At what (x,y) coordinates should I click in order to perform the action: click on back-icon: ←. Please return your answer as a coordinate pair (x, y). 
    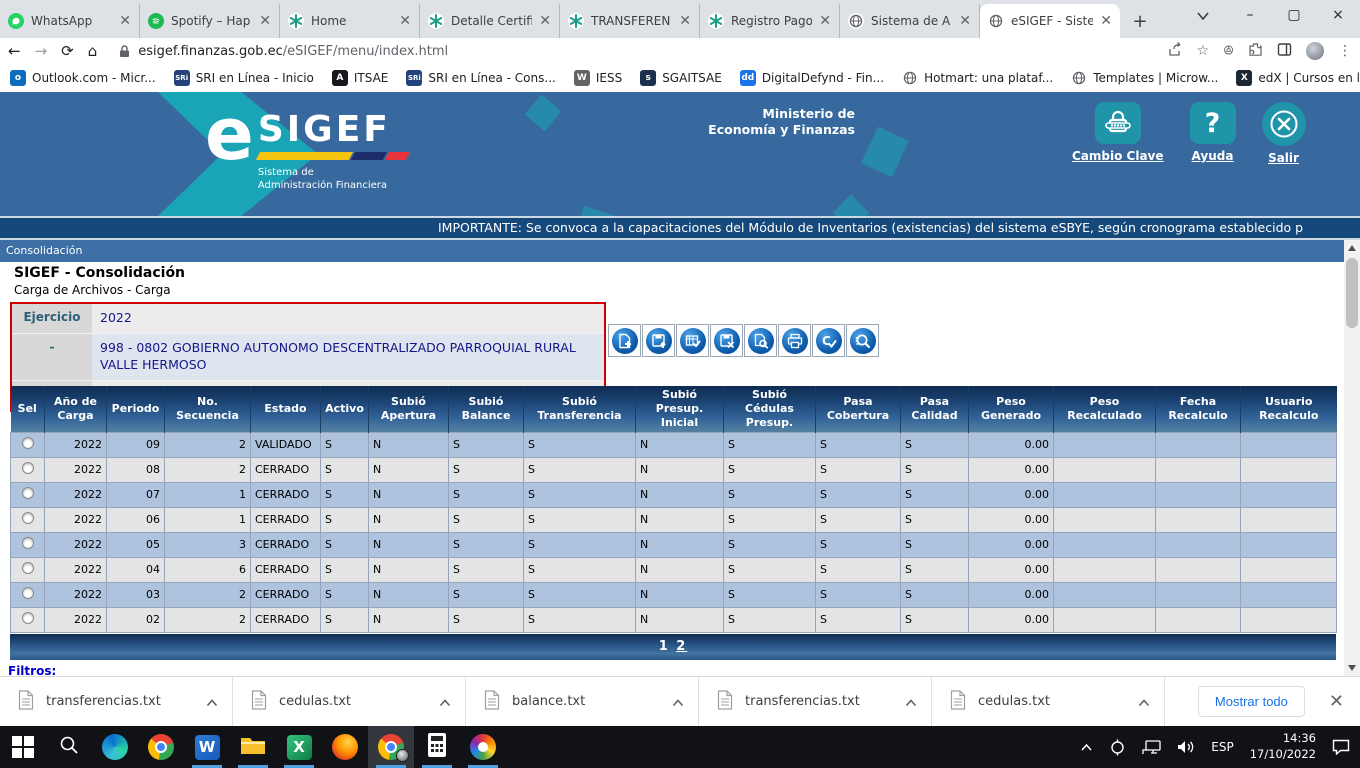
    Looking at the image, I should click on (14, 51).